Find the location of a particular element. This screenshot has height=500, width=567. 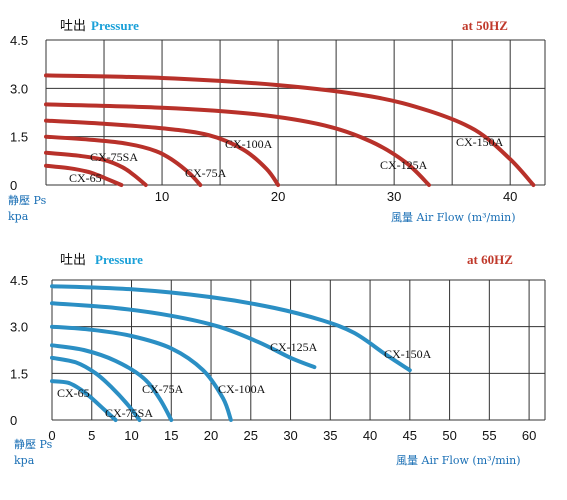

chart-frequency: at 50HZ is located at coordinates (485, 25).